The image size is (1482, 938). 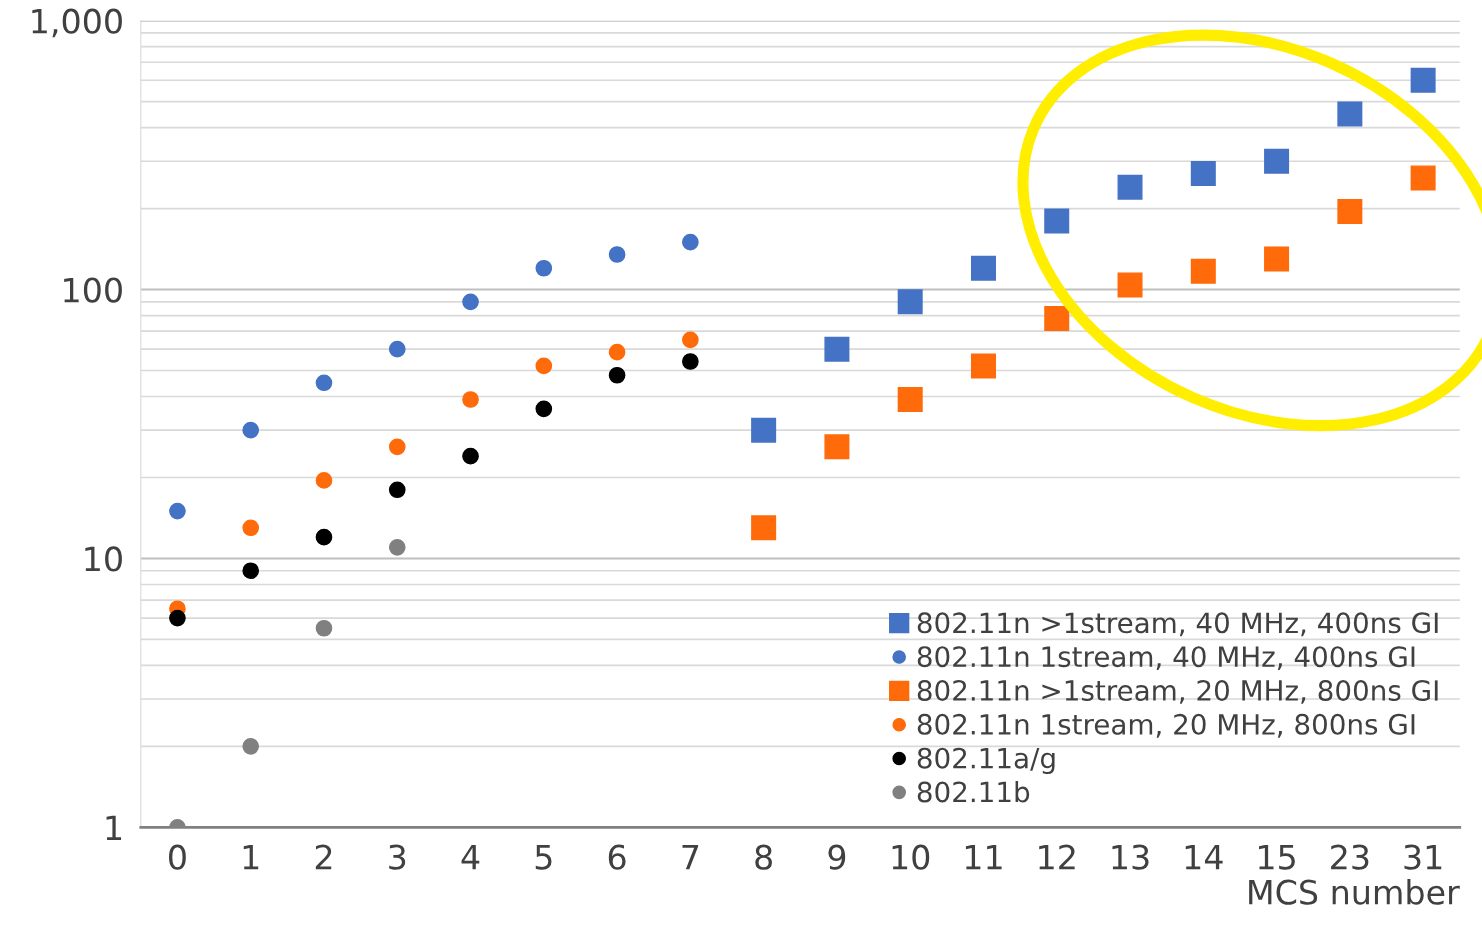 What do you see at coordinates (1057, 857) in the screenshot?
I see `x-tick-label: 12` at bounding box center [1057, 857].